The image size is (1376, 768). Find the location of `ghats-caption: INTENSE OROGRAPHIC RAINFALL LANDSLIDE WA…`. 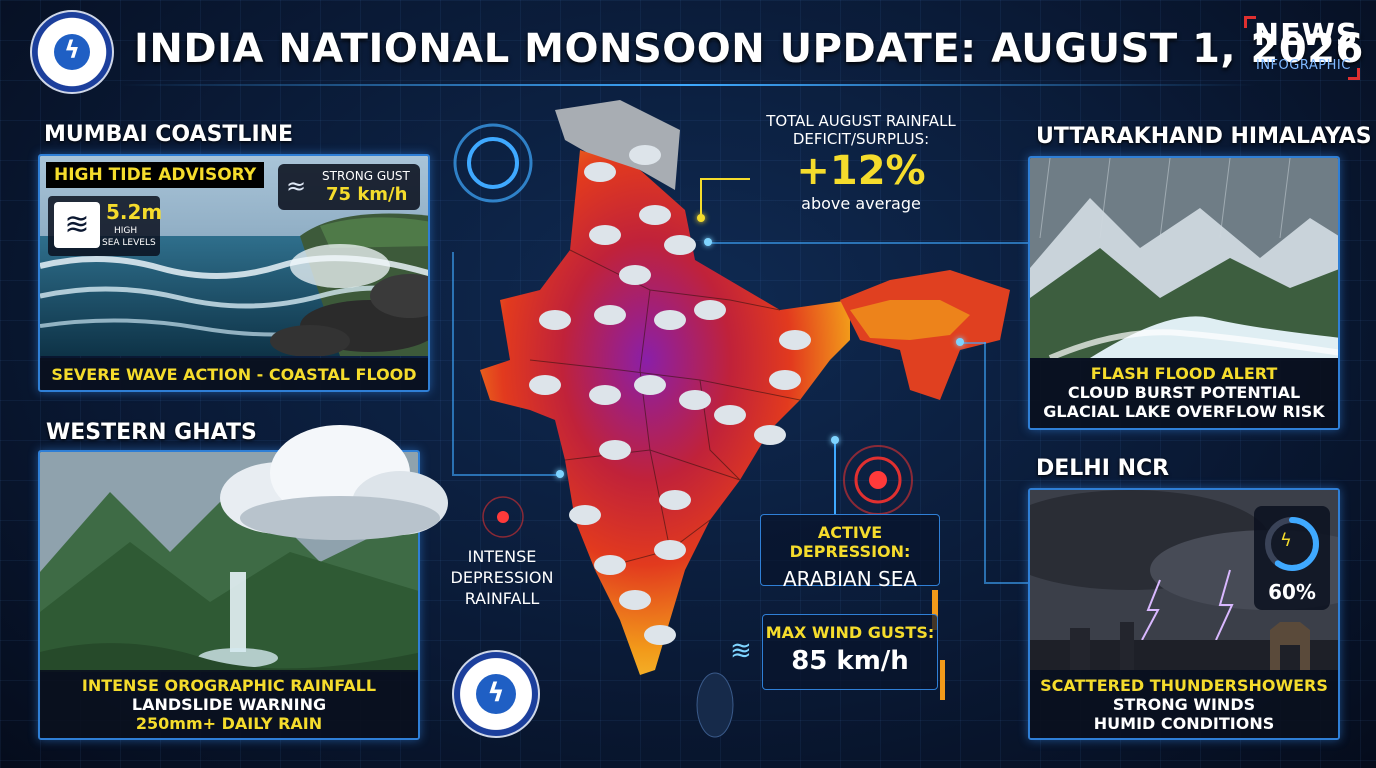

ghats-caption: INTENSE OROGRAPHIC RAINFALL LANDSLIDE WA… is located at coordinates (229, 704).